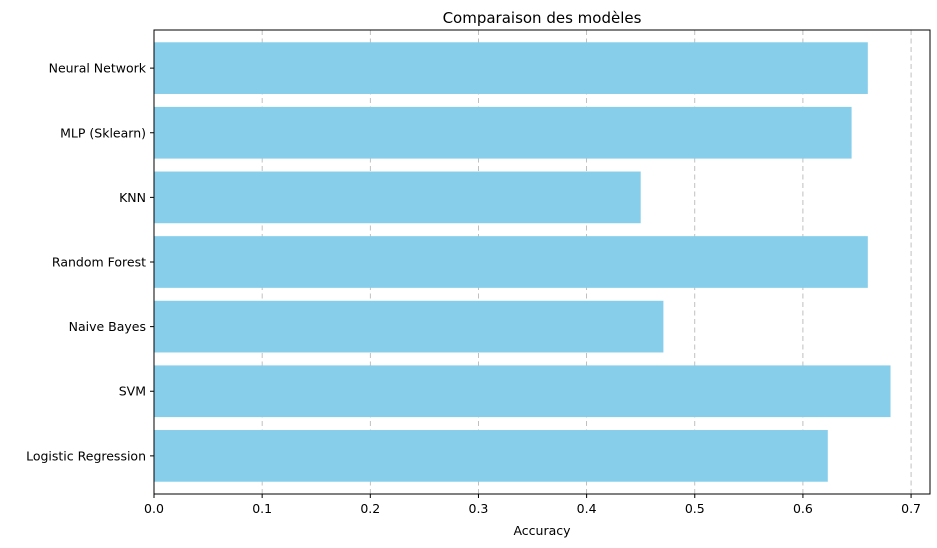 This screenshot has width=937, height=548. What do you see at coordinates (154, 508) in the screenshot?
I see `x-tick-label: 0.0` at bounding box center [154, 508].